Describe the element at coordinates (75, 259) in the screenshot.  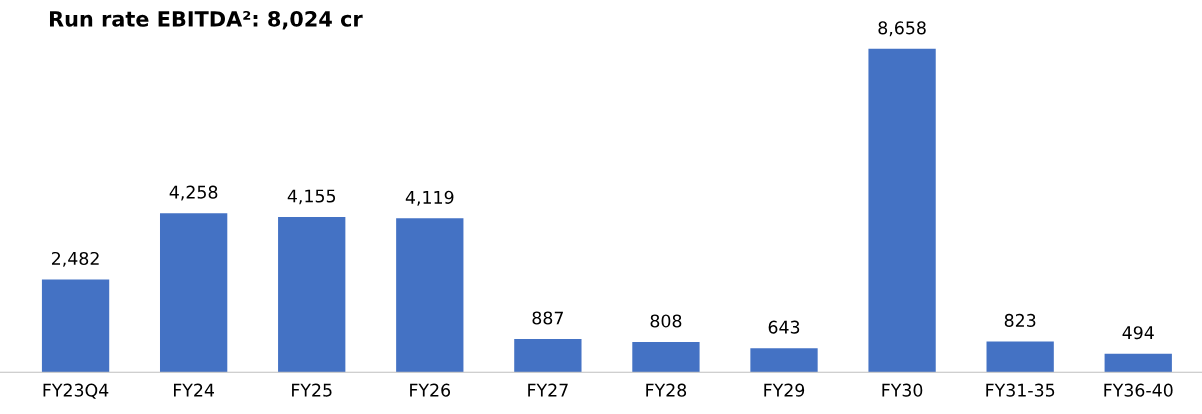
I see `data-label: 2,482` at that location.